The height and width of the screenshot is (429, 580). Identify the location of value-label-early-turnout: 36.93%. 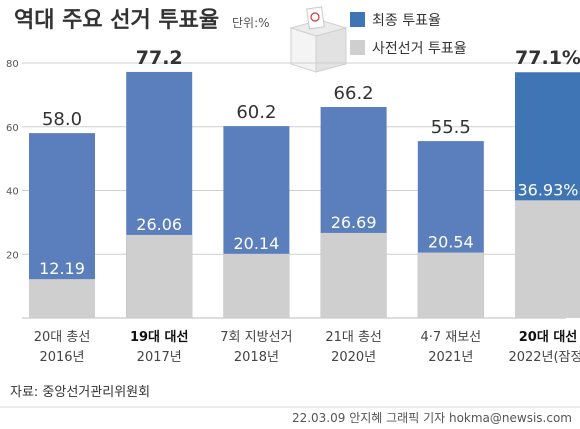
(547, 189).